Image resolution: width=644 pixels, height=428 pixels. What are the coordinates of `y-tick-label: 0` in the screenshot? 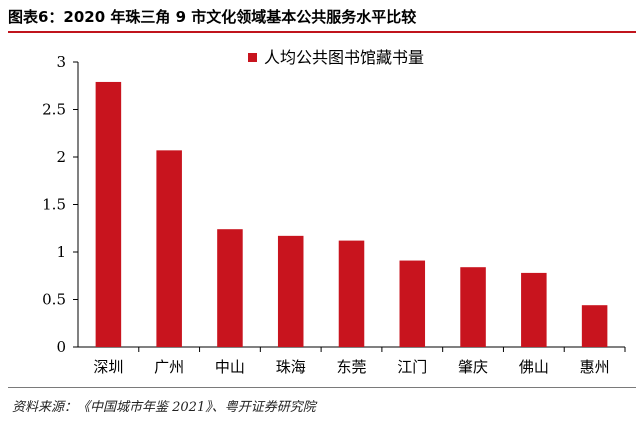 It's located at (61, 347).